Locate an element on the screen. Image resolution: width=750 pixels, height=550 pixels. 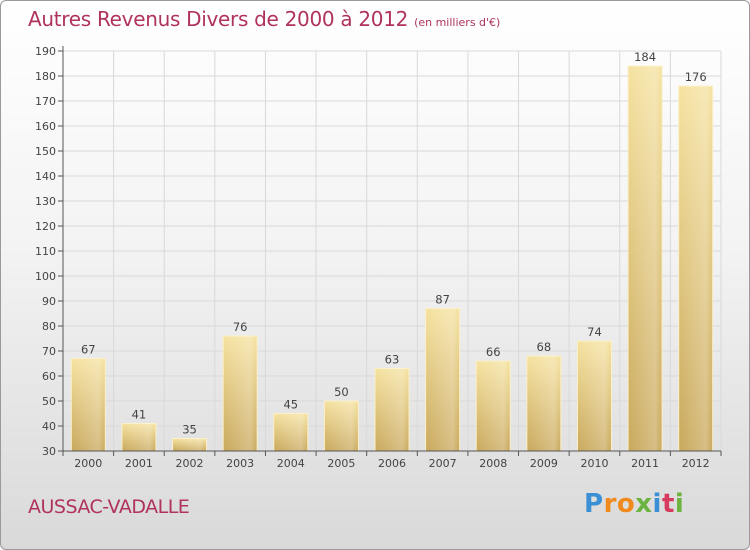
y-tick-label: 180 is located at coordinates (45, 76).